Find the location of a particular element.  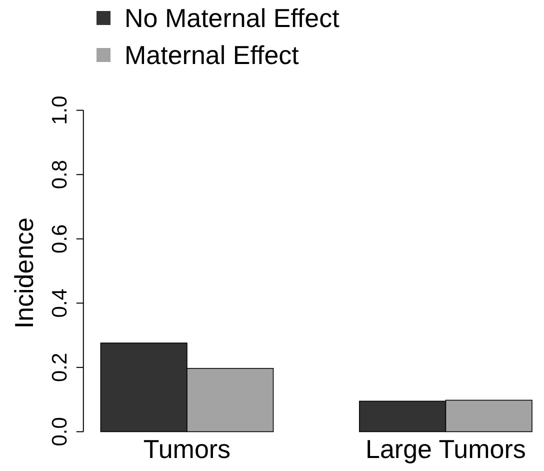

x-tick-label: Tumors is located at coordinates (187, 449).